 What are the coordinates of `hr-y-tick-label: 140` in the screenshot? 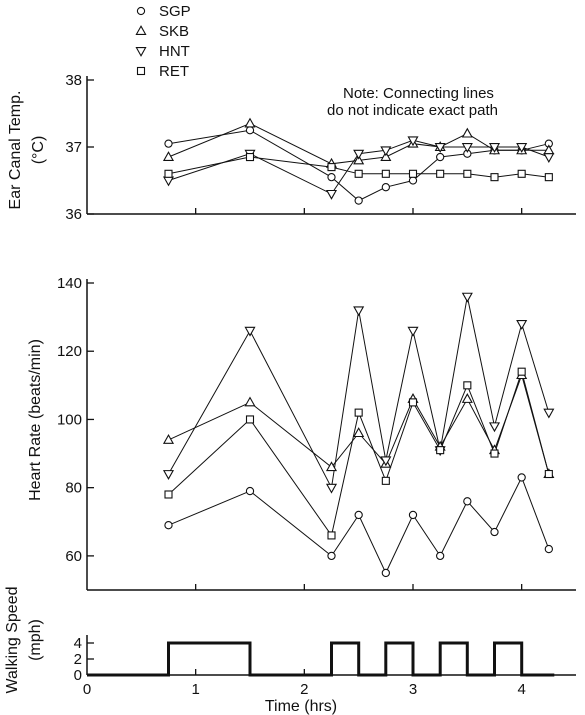 It's located at (69, 283).